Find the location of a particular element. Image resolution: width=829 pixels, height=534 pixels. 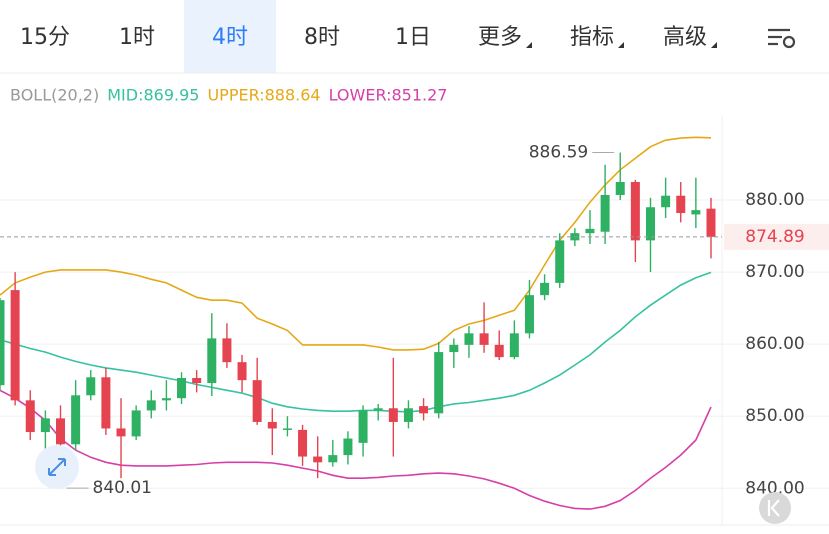

tab-label: 1日 is located at coordinates (413, 37).